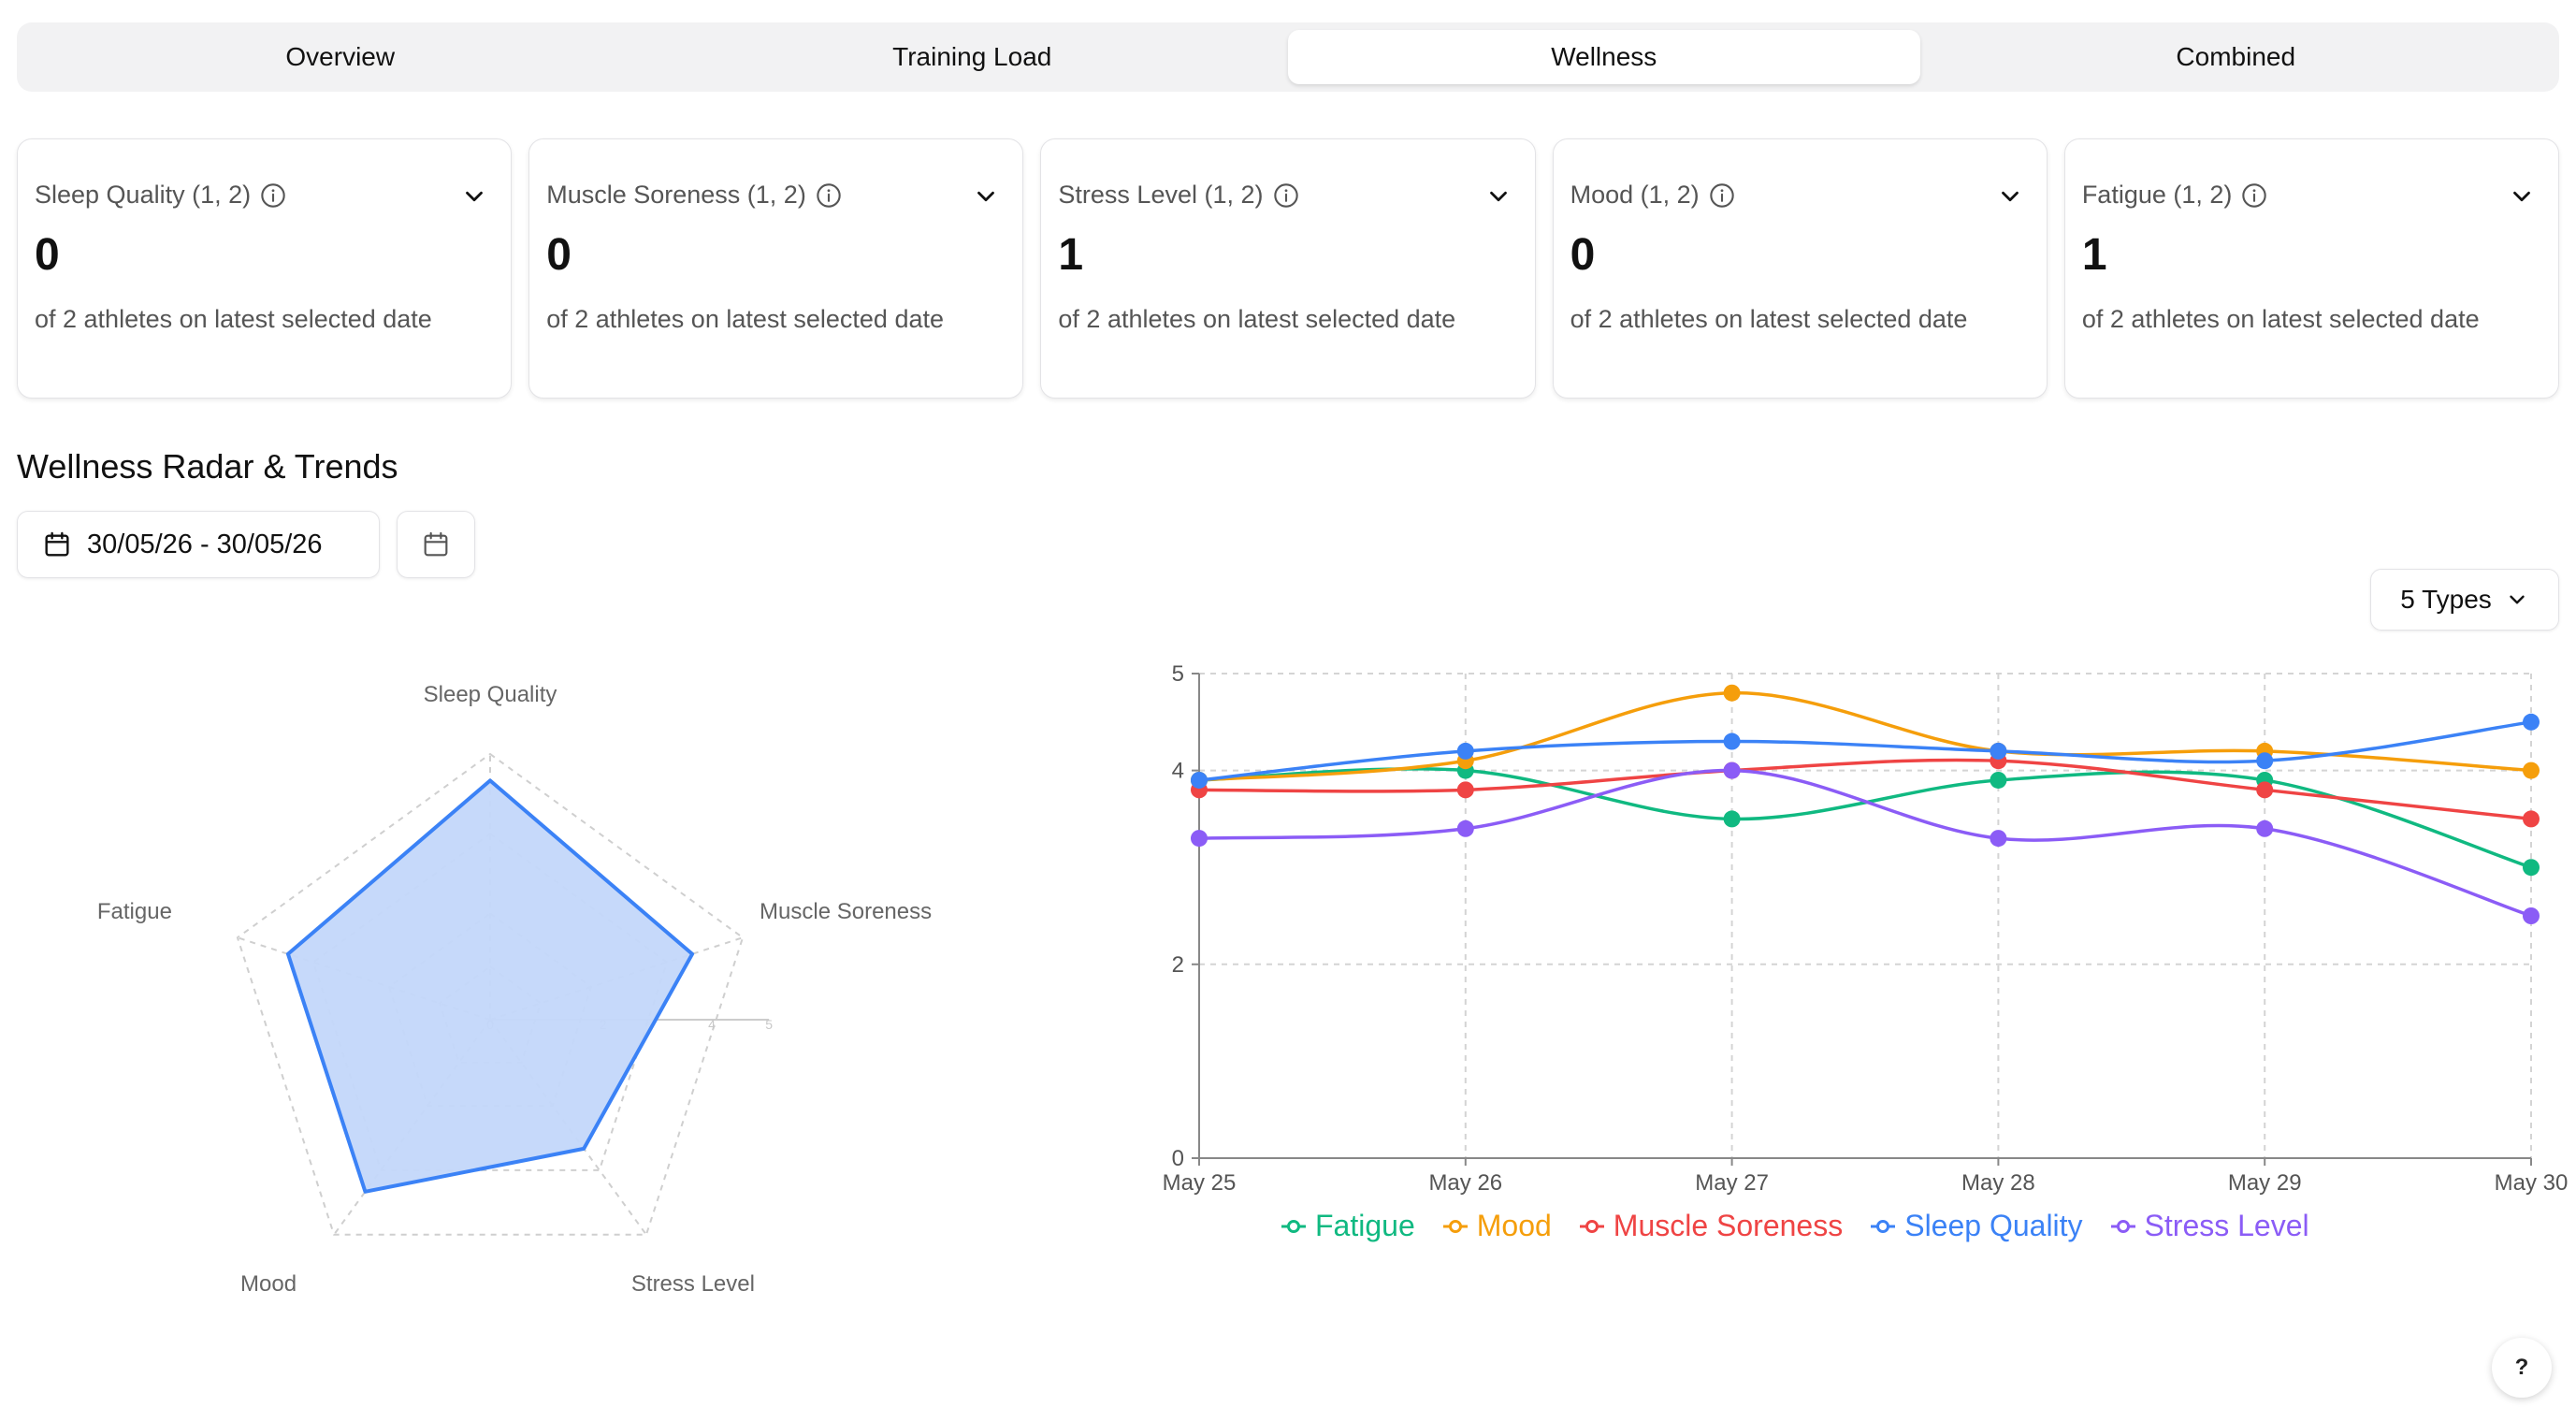  What do you see at coordinates (712, 1024) in the screenshot?
I see `radar-tick-label: 4` at bounding box center [712, 1024].